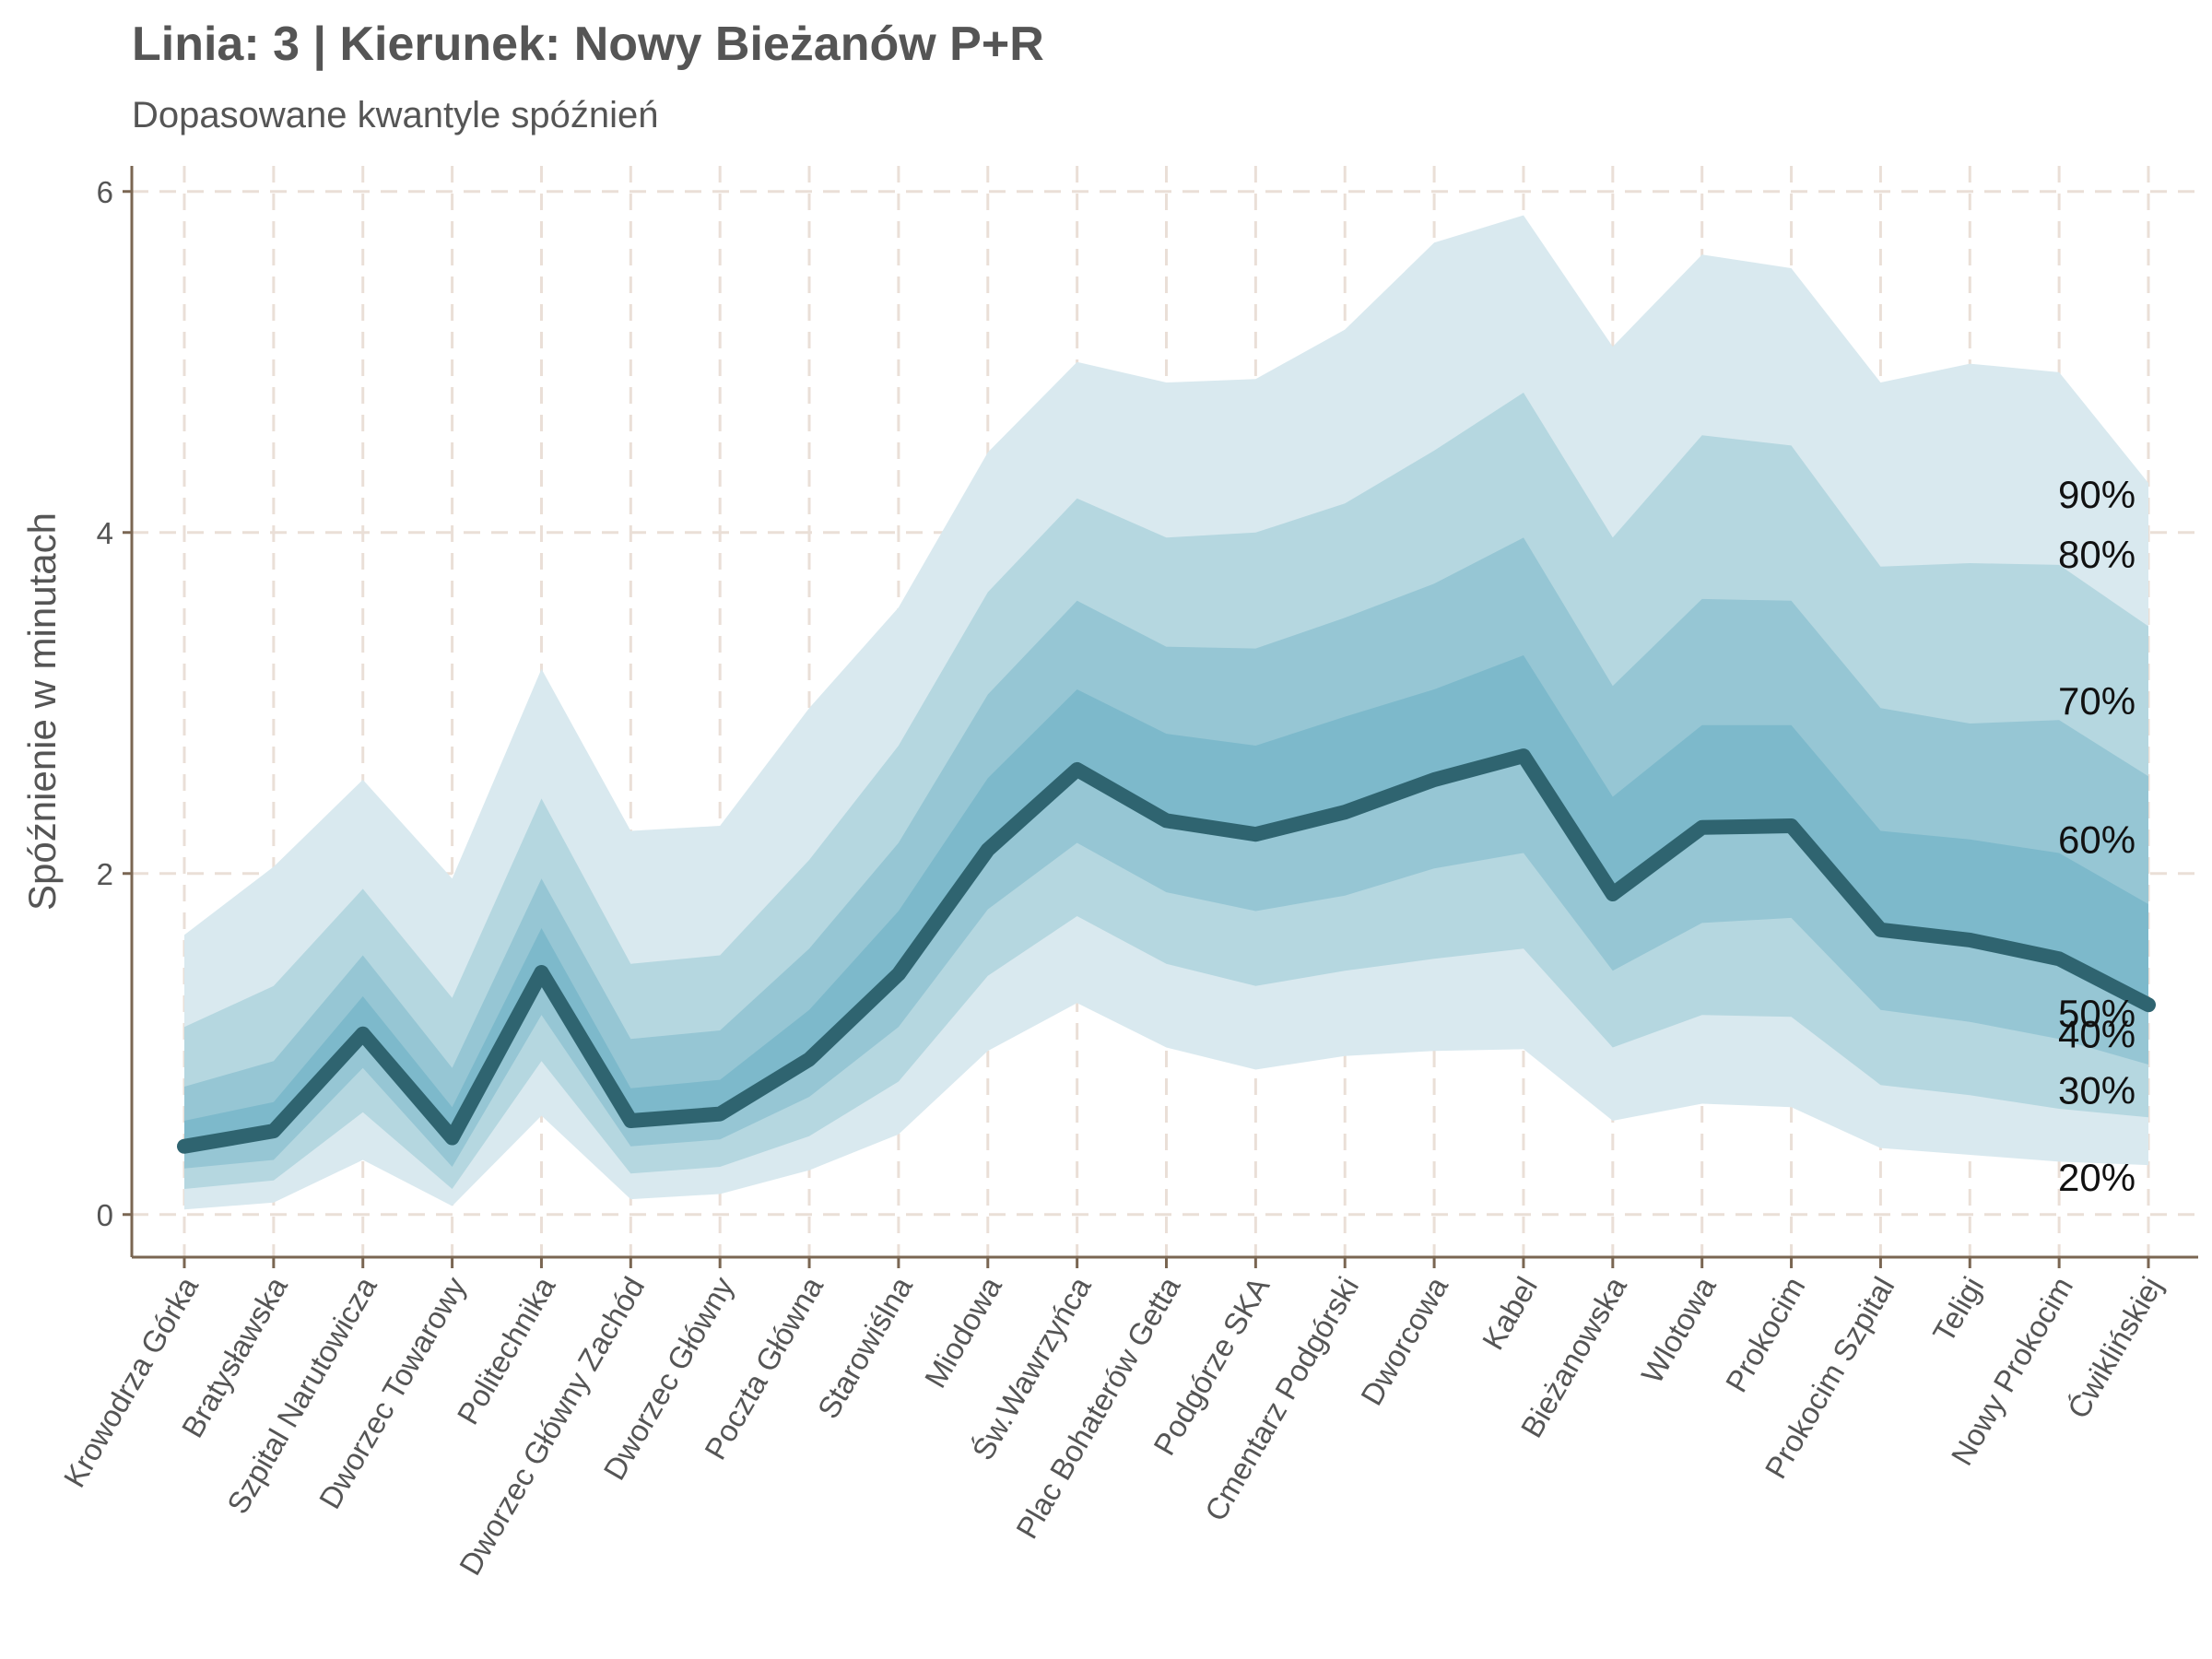 This screenshot has height=1659, width=2212. I want to click on y-tick-label: 0, so click(105, 1215).